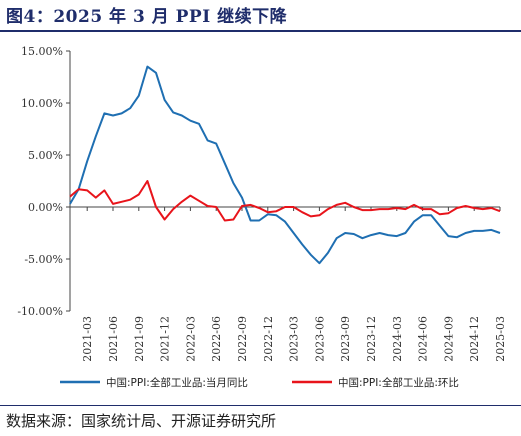 The width and height of the screenshot is (521, 436). I want to click on x-tick-label: 2023-03, so click(294, 339).